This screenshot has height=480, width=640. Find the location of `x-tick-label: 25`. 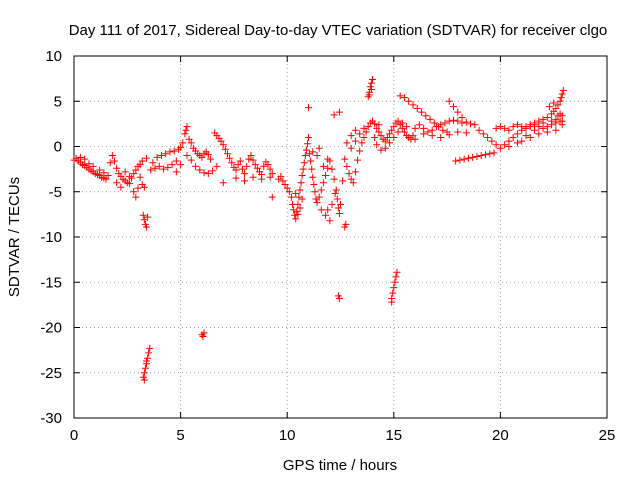

x-tick-label: 25 is located at coordinates (607, 435).